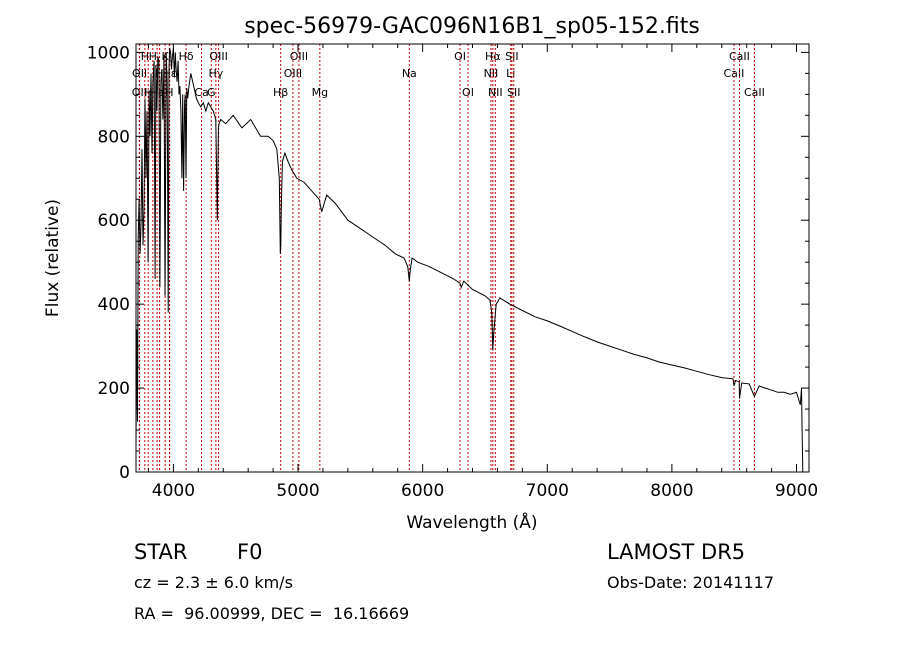 Image resolution: width=900 pixels, height=649 pixels. What do you see at coordinates (796, 491) in the screenshot?
I see `x-tick-label: 9000` at bounding box center [796, 491].